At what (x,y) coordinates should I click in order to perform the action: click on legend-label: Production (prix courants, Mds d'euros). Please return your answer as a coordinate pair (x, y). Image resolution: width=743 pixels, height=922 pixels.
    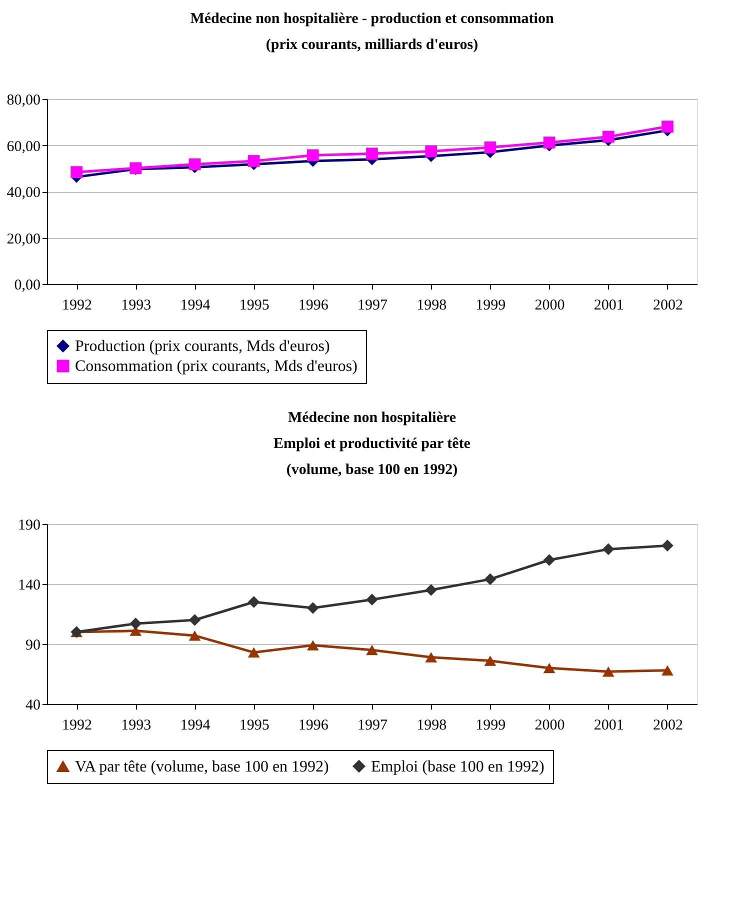
    Looking at the image, I should click on (202, 346).